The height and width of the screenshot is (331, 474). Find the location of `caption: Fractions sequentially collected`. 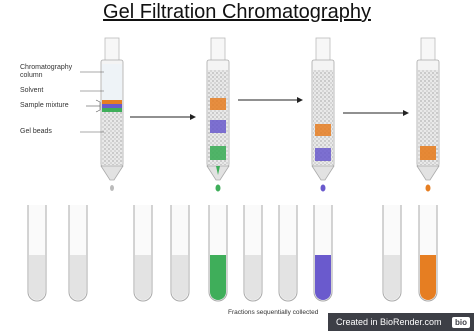

caption: Fractions sequentially collected is located at coordinates (273, 312).